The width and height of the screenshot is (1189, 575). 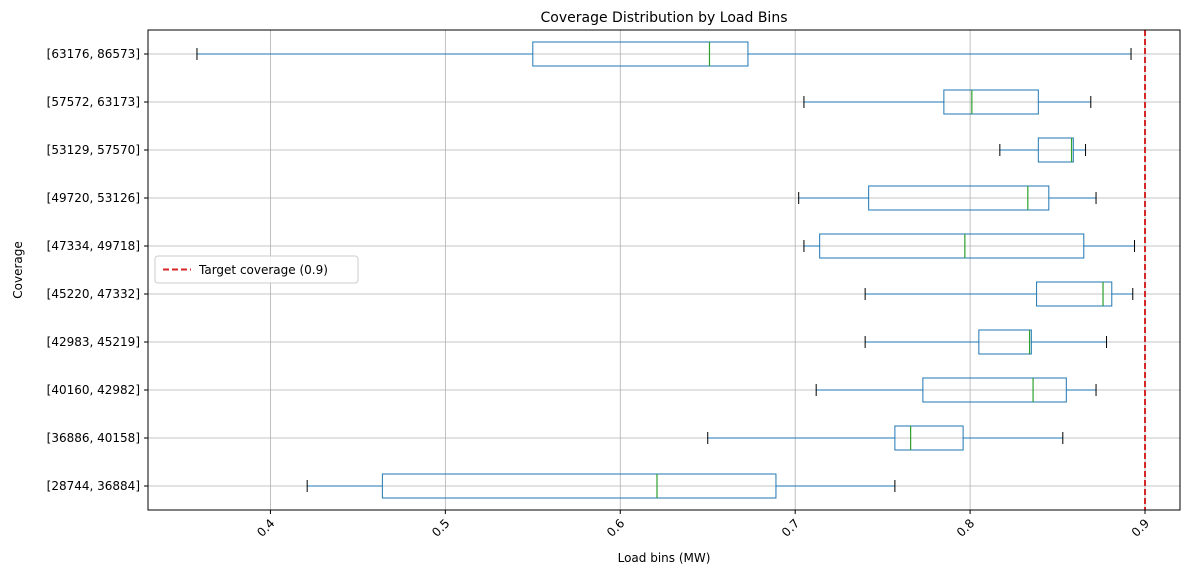 I want to click on y-tick-label: [28744, 36884], so click(x=93, y=486).